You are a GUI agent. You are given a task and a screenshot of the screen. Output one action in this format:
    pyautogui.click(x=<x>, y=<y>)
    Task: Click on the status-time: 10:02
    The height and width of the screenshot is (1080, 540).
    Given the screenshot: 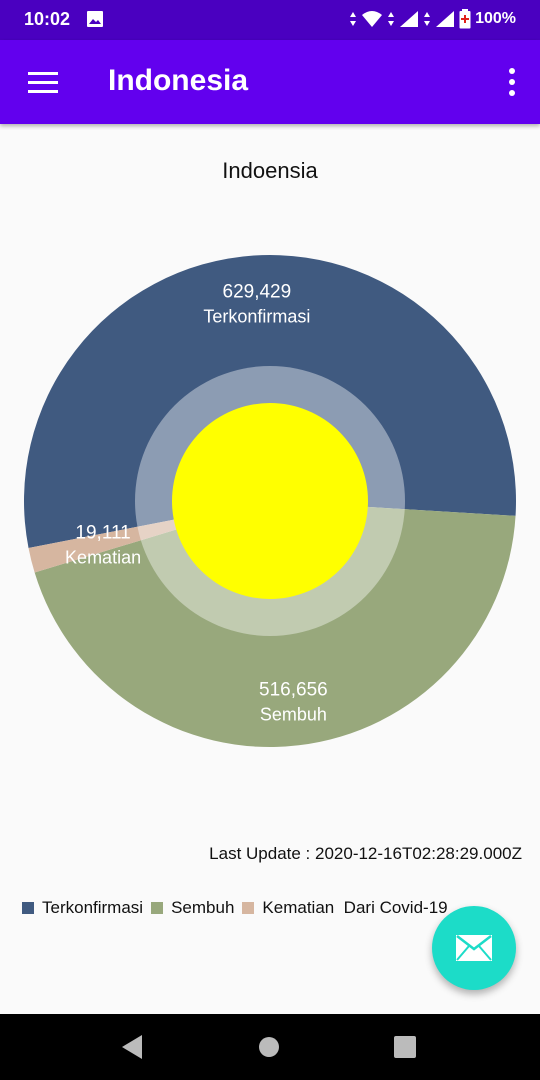 What is the action you would take?
    pyautogui.click(x=47, y=19)
    